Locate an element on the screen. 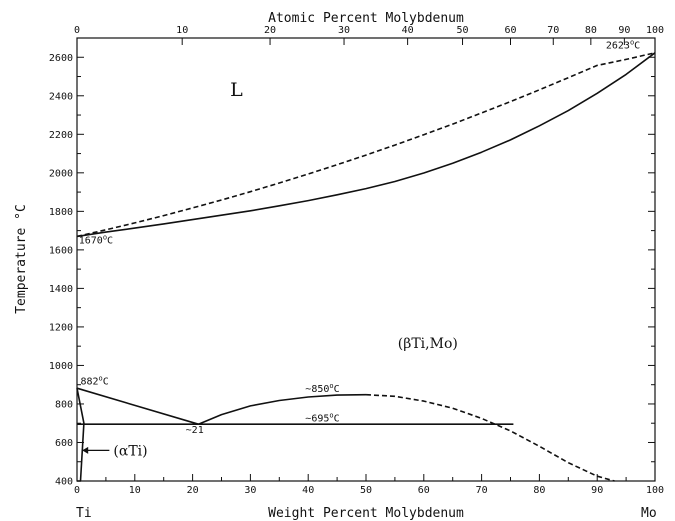  region-label: L is located at coordinates (236, 90).